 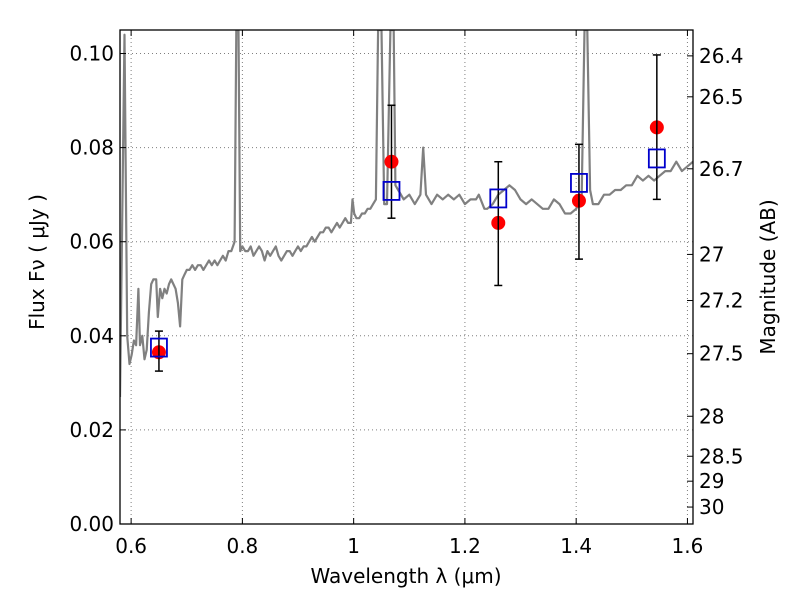 What do you see at coordinates (131, 546) in the screenshot?
I see `x-tick-label: 0.6` at bounding box center [131, 546].